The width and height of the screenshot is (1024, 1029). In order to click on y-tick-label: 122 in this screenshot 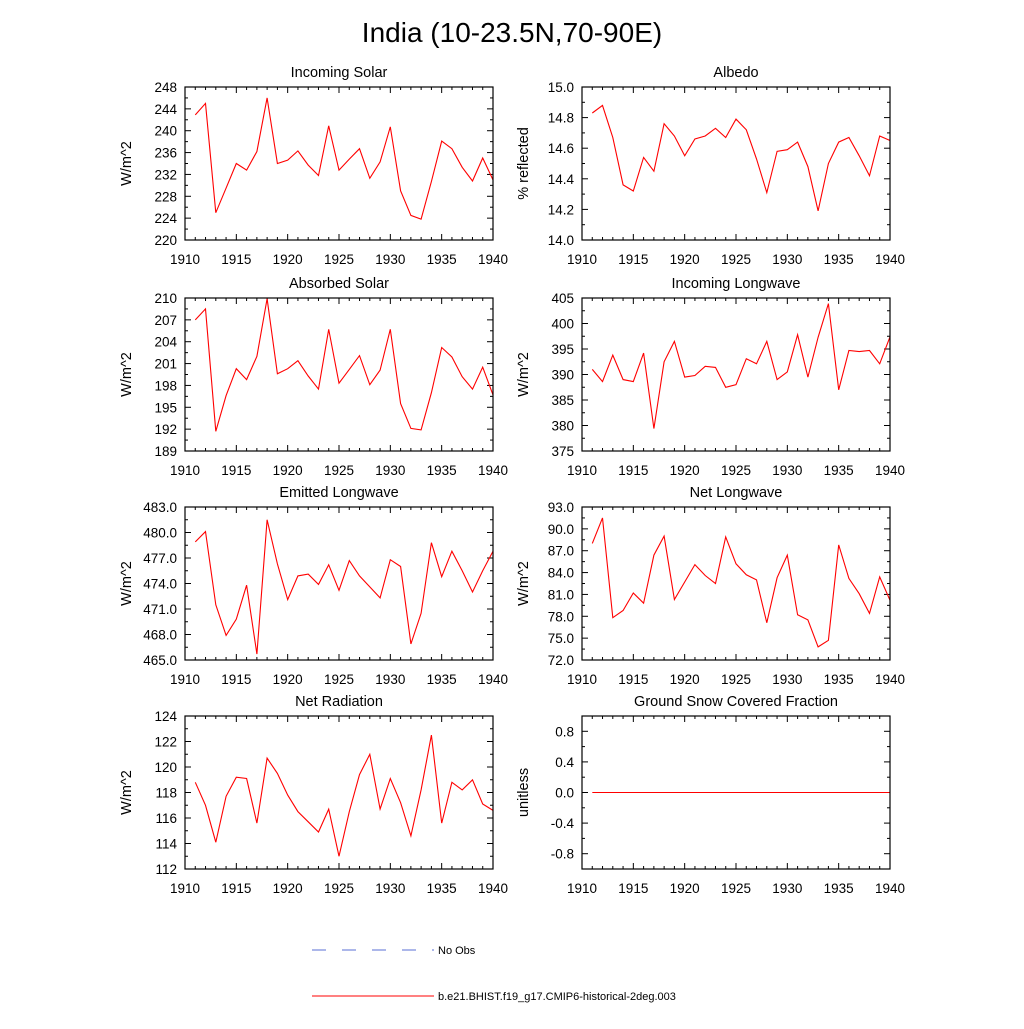, I will do `click(165, 742)`.